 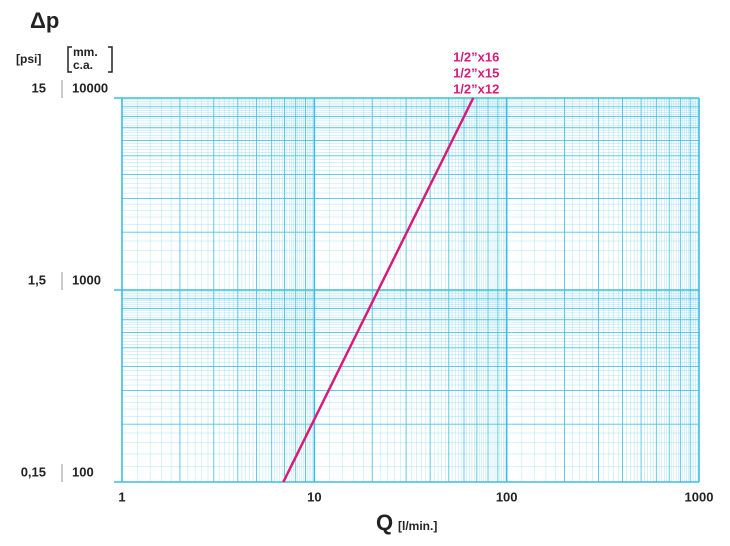 I want to click on y2-tick-label: 15, so click(x=39, y=87).